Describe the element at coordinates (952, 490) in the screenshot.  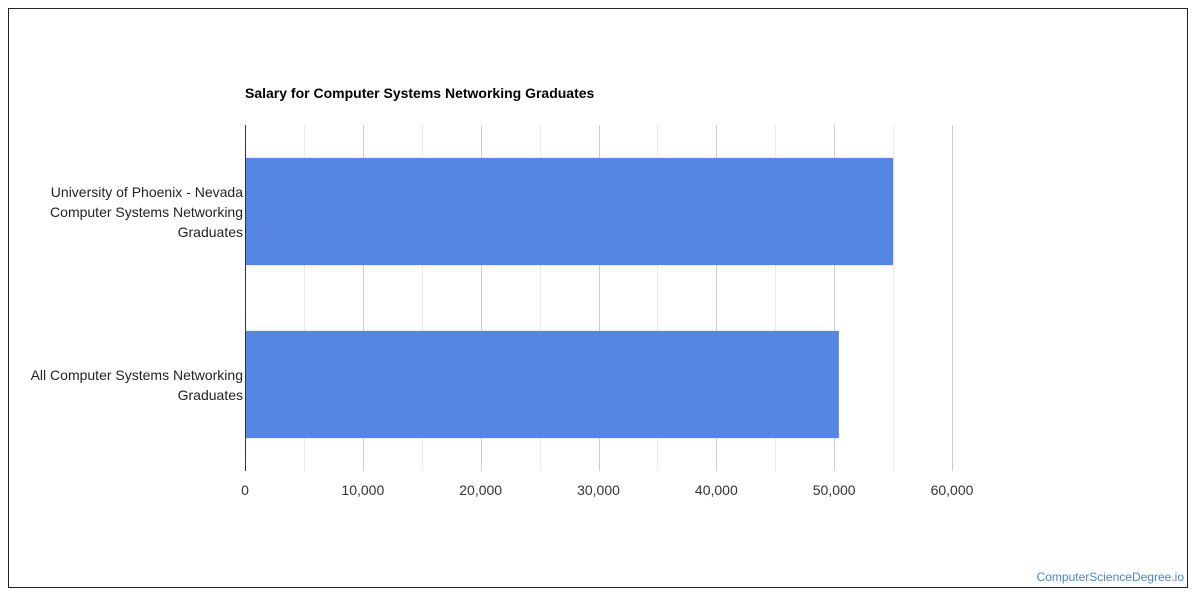
I see `x-tick-label: 60,000` at that location.